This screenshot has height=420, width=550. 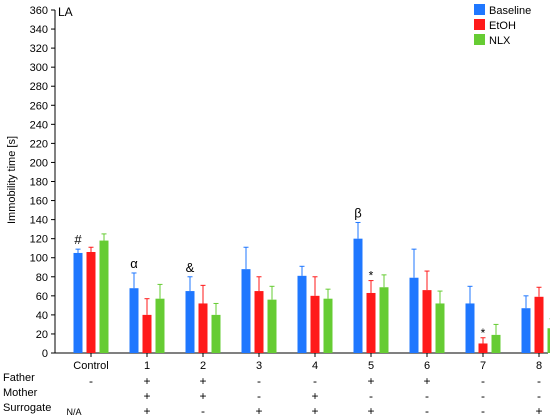 I want to click on y-tick-label: 260, so click(x=39, y=106).